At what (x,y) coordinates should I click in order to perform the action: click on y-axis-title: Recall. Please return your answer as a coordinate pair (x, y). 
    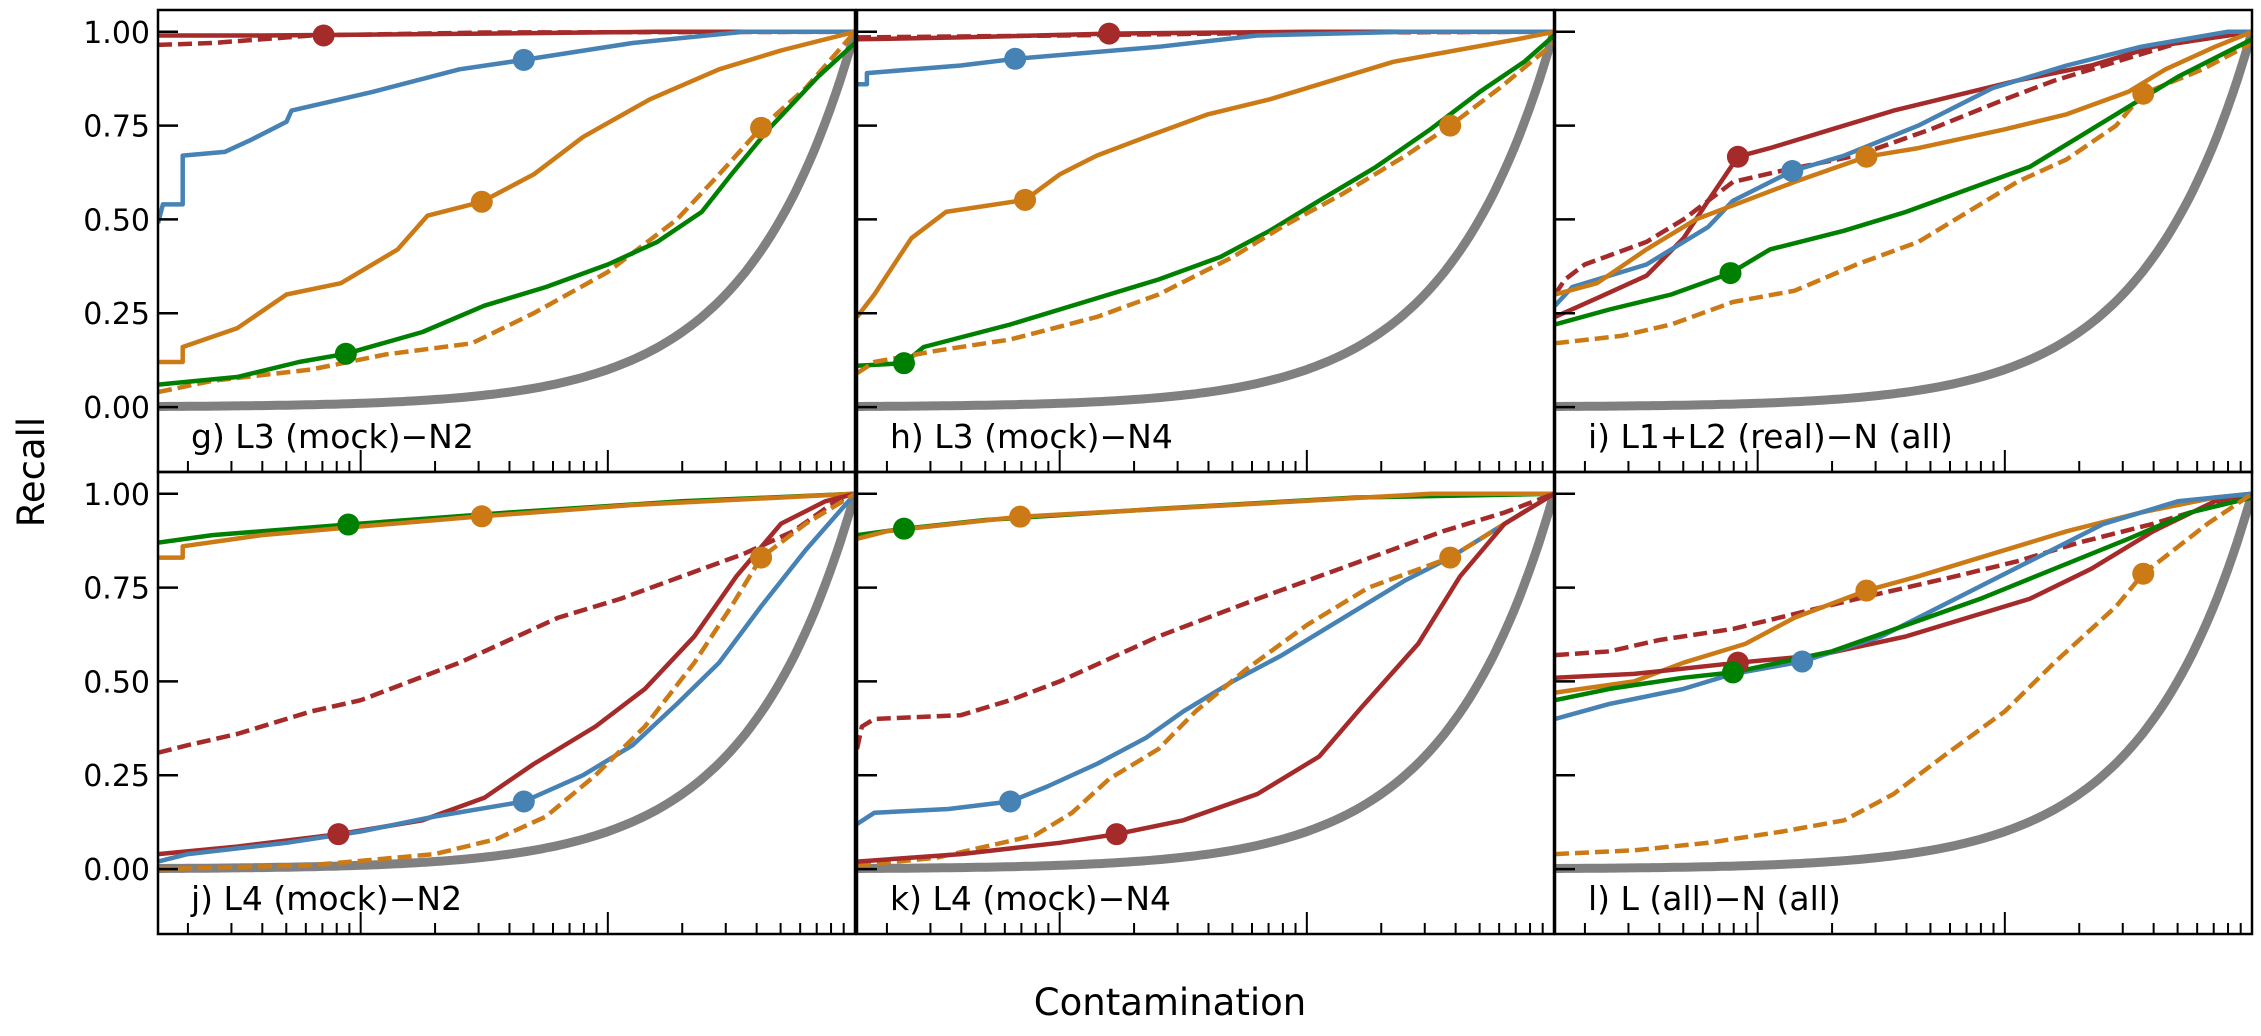
    Looking at the image, I should click on (31, 472).